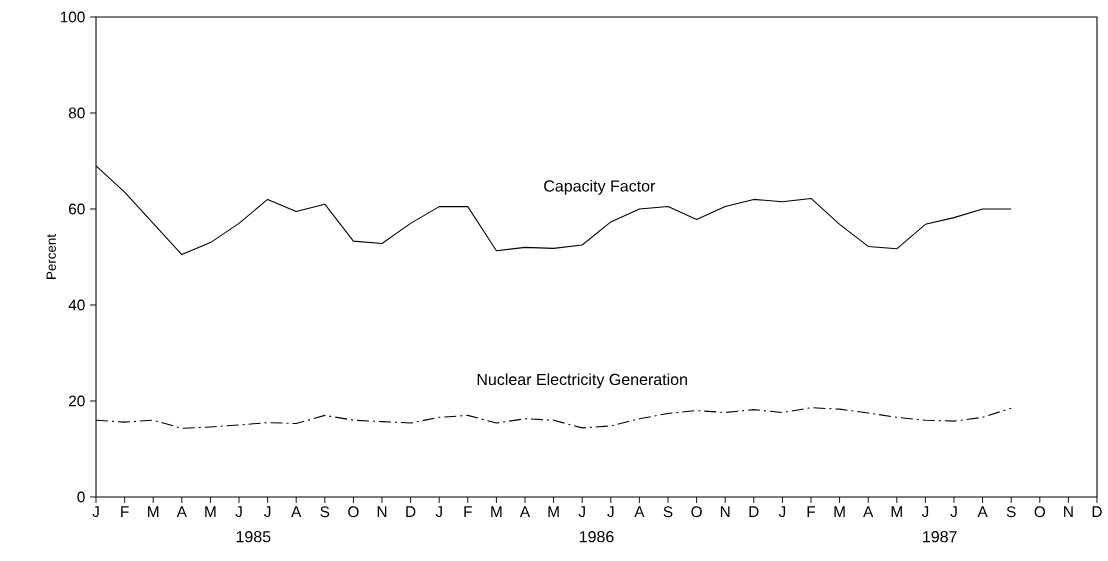 This screenshot has width=1108, height=561. I want to click on text: 1987, so click(940, 537).